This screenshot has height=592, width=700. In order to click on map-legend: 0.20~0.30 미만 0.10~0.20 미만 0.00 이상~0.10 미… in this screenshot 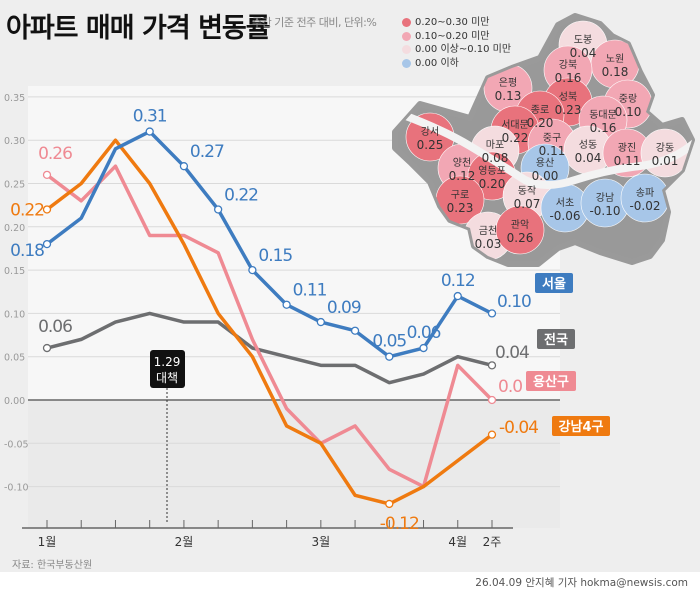, I will do `click(456, 43)`.